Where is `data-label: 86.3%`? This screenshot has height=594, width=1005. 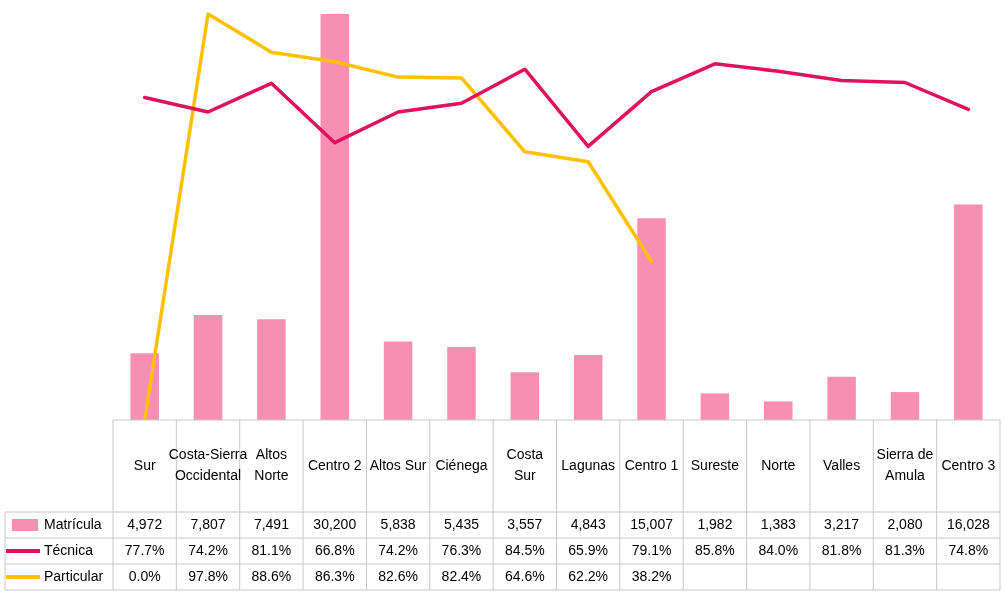
data-label: 86.3% is located at coordinates (334, 575).